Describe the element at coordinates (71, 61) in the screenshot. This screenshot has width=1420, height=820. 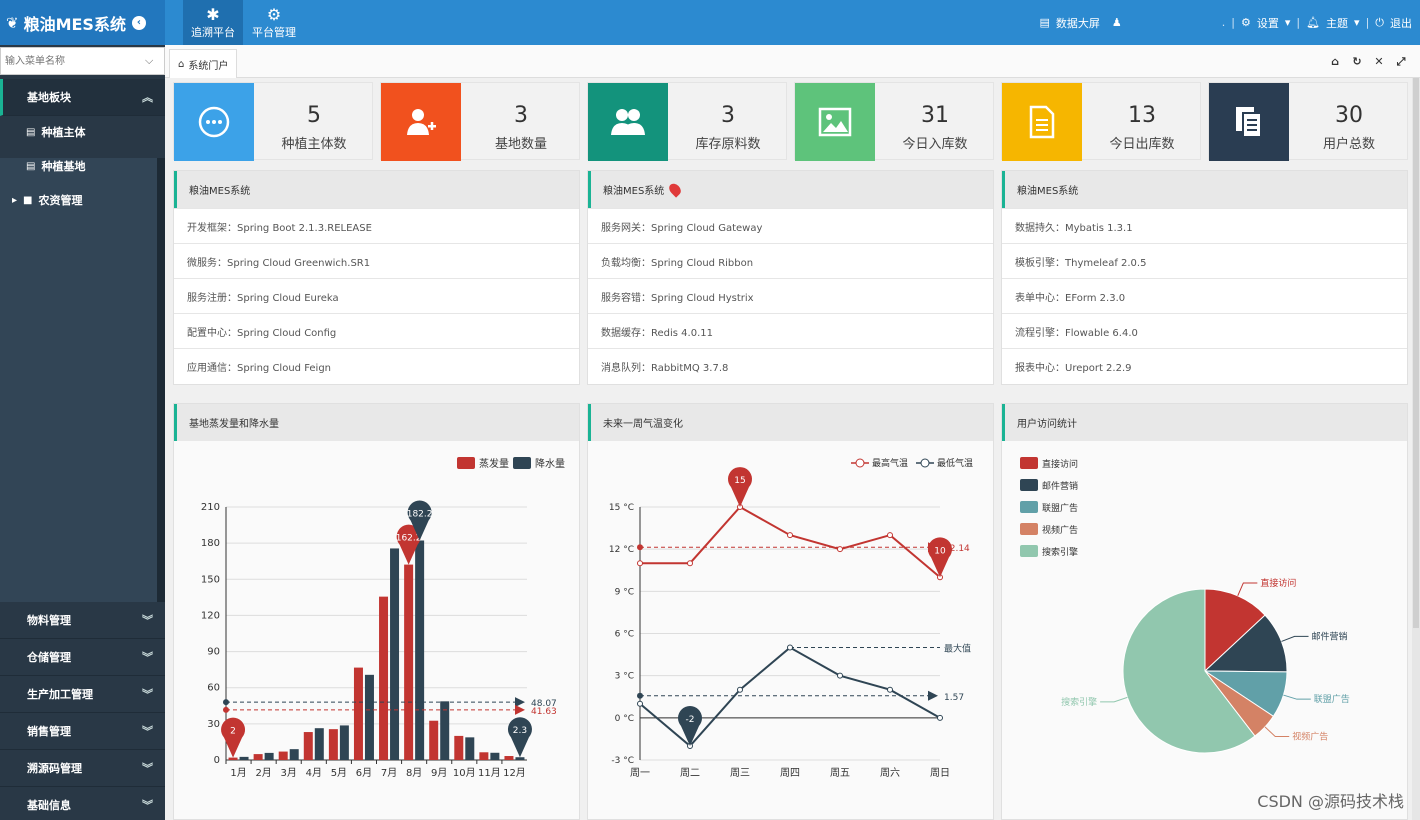
I see `menu-search-input` at that location.